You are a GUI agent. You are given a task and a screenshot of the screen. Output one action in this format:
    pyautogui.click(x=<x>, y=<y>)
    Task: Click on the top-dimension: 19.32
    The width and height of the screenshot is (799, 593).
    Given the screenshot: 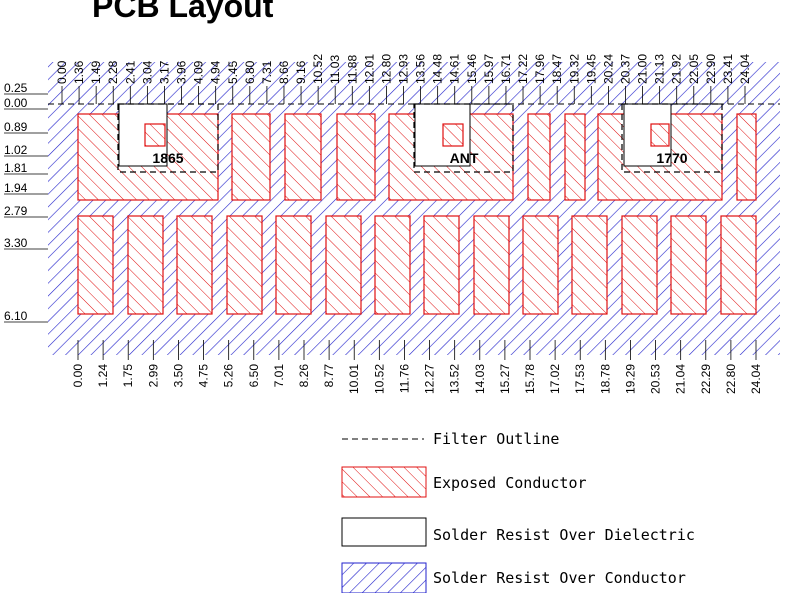 What is the action you would take?
    pyautogui.click(x=574, y=69)
    